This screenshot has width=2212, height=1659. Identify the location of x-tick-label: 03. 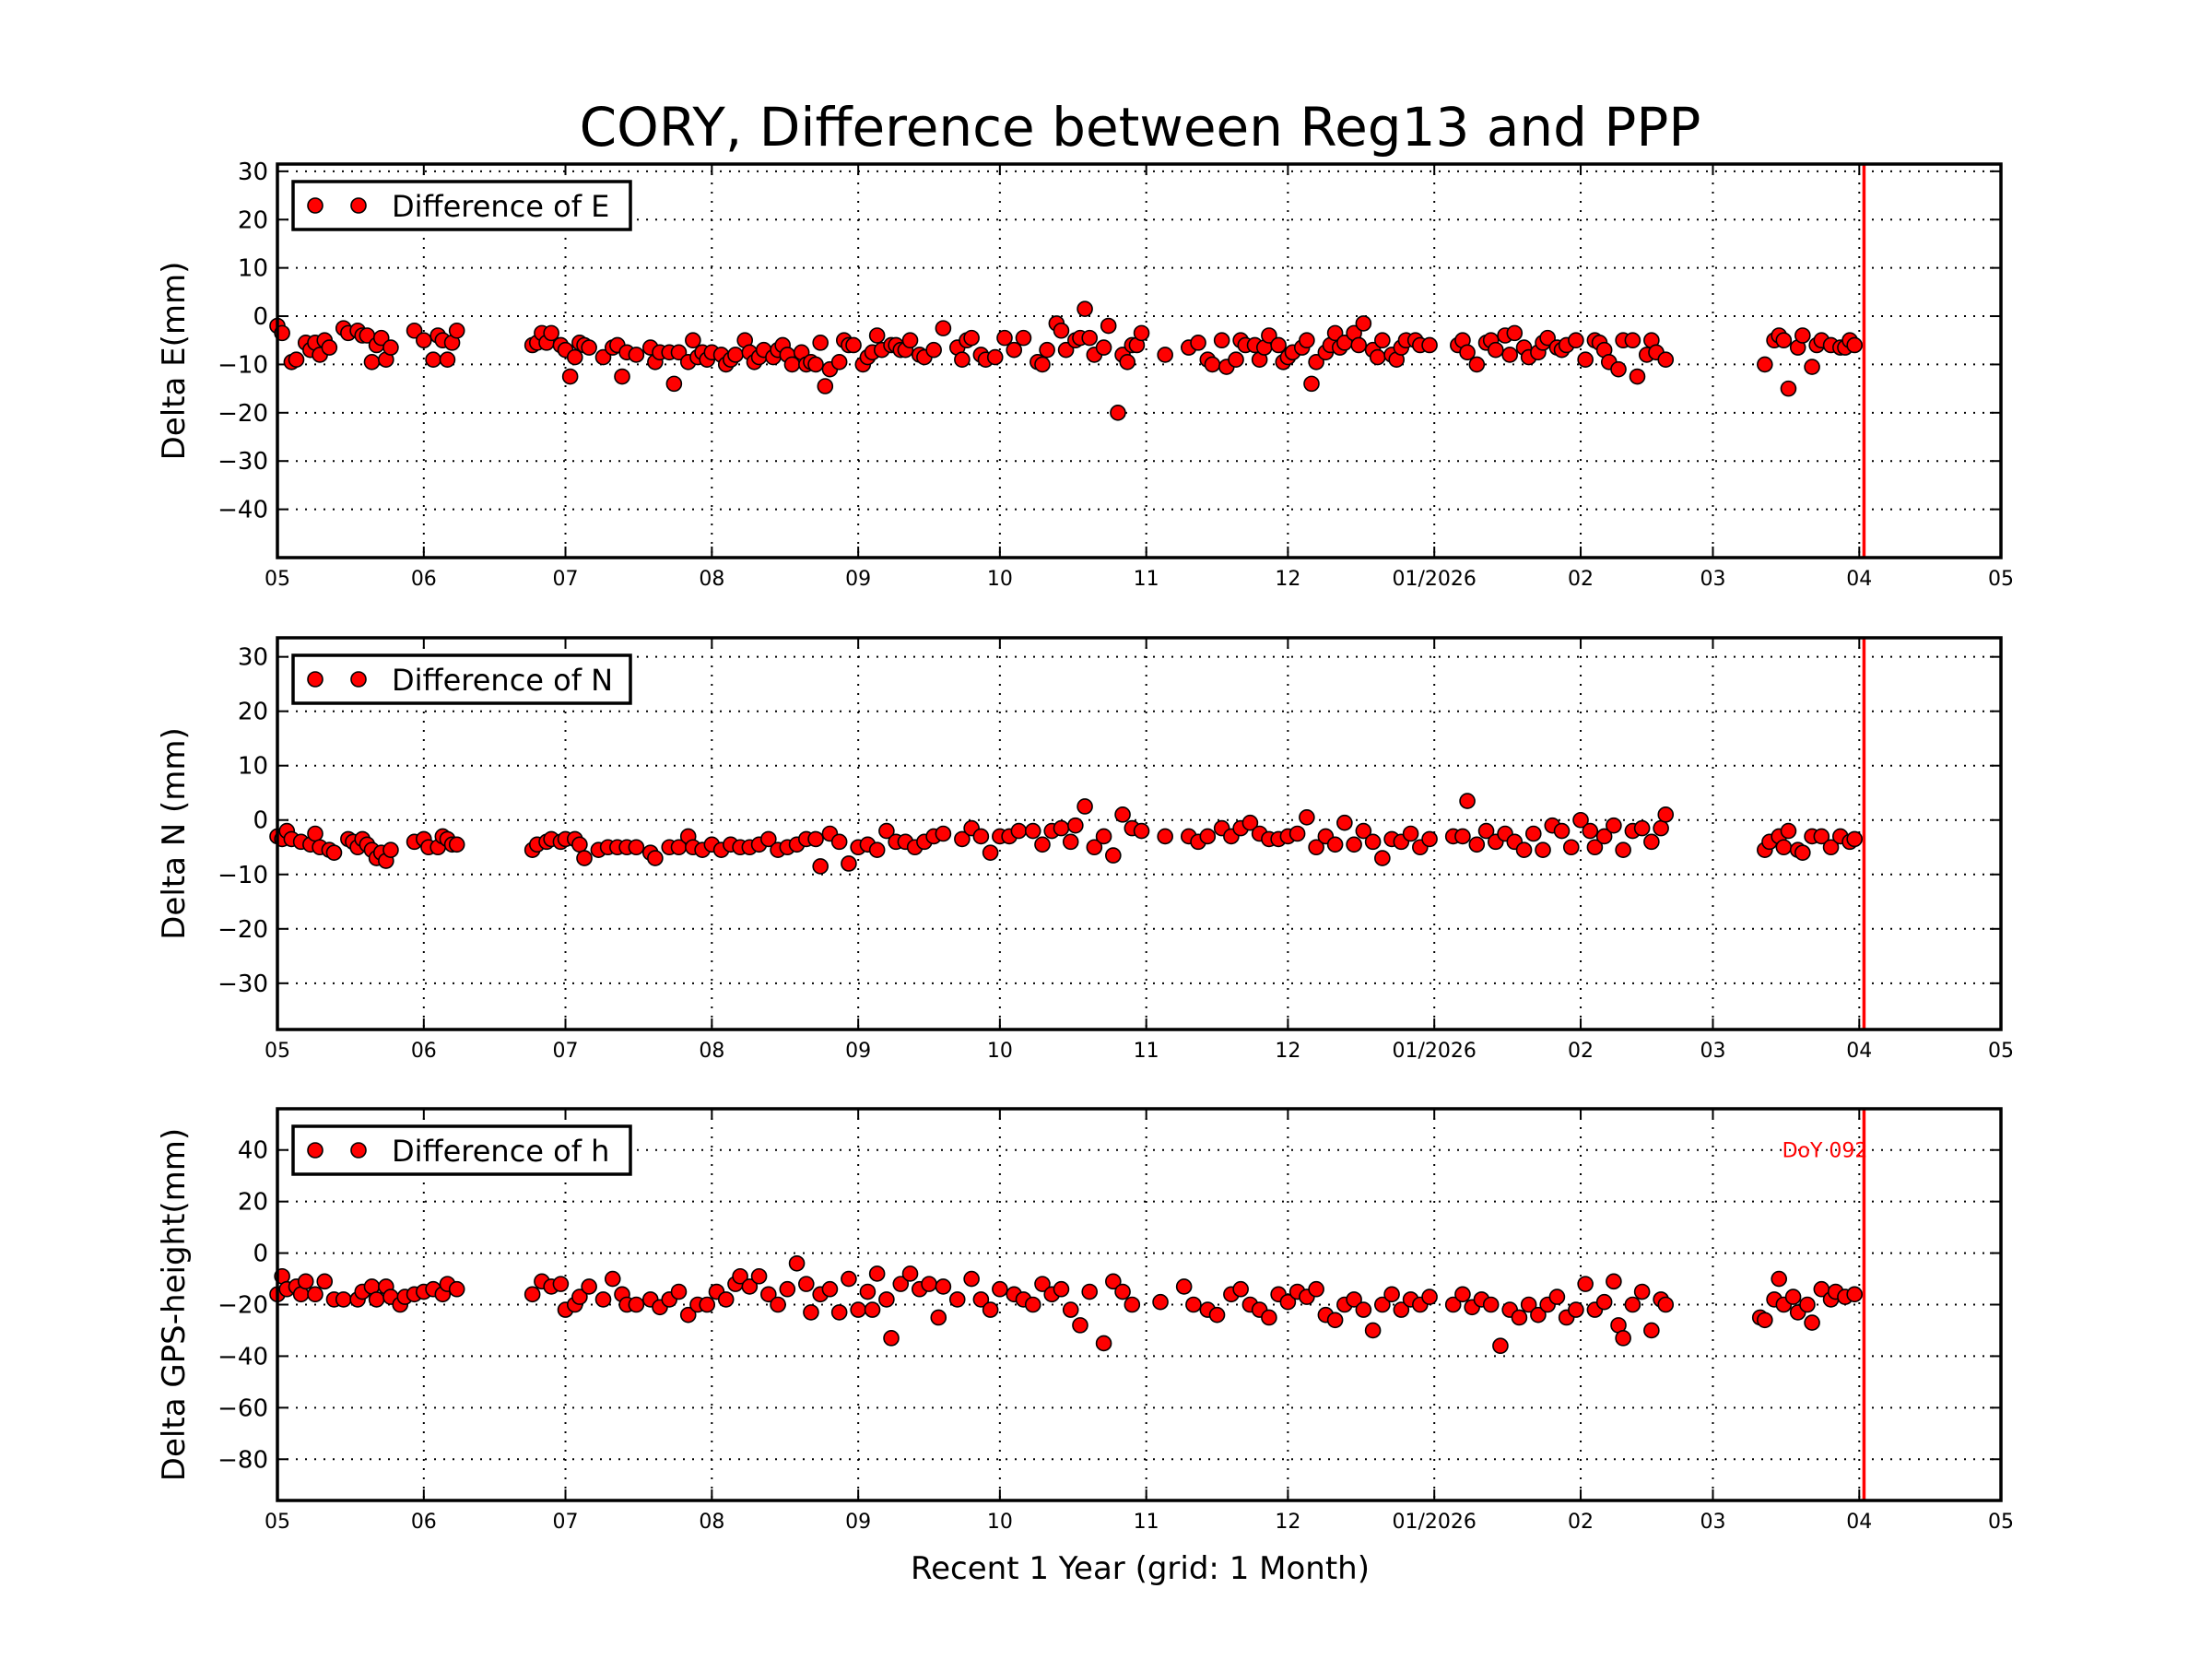
(1712, 1051).